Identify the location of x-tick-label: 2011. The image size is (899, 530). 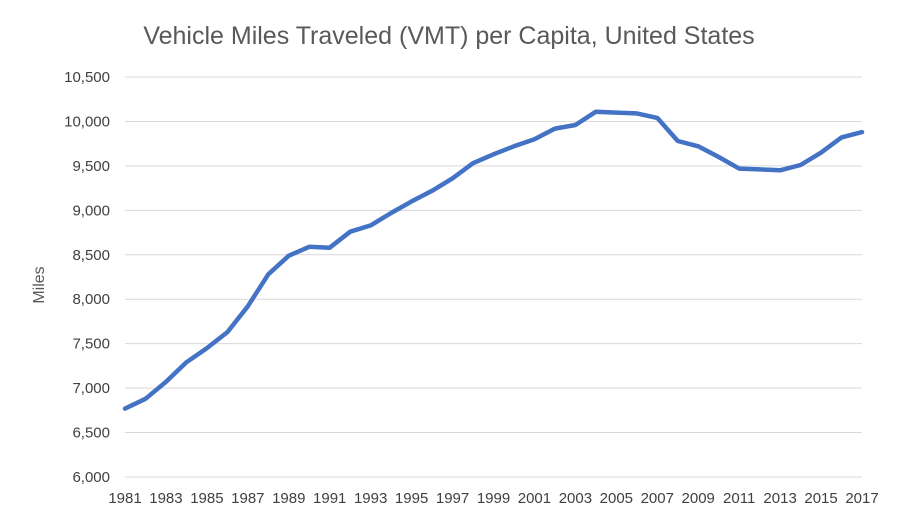
(739, 498).